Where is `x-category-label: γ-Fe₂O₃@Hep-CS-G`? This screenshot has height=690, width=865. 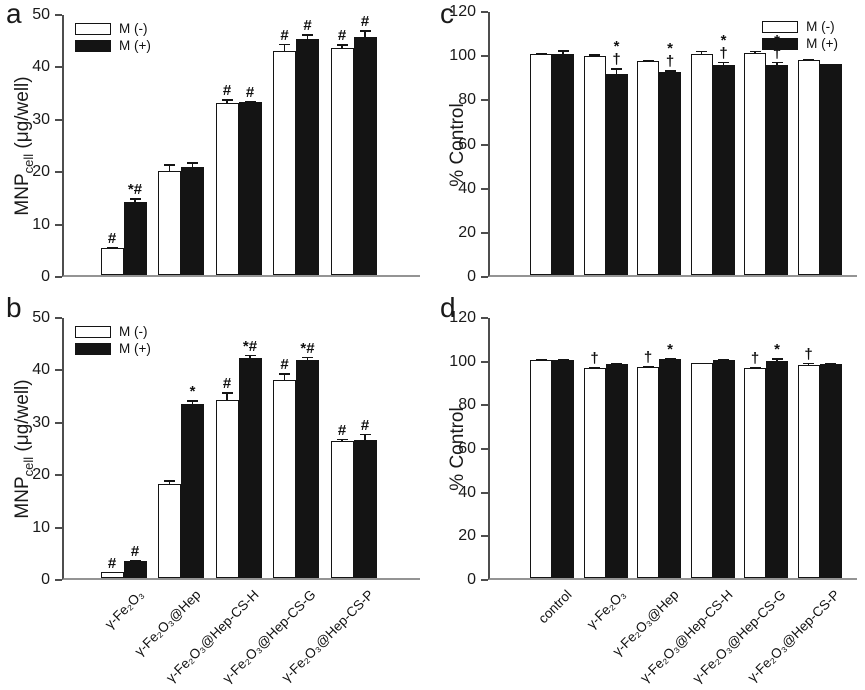 x-category-label: γ-Fe₂O₃@Hep-CS-G is located at coordinates (739, 636).